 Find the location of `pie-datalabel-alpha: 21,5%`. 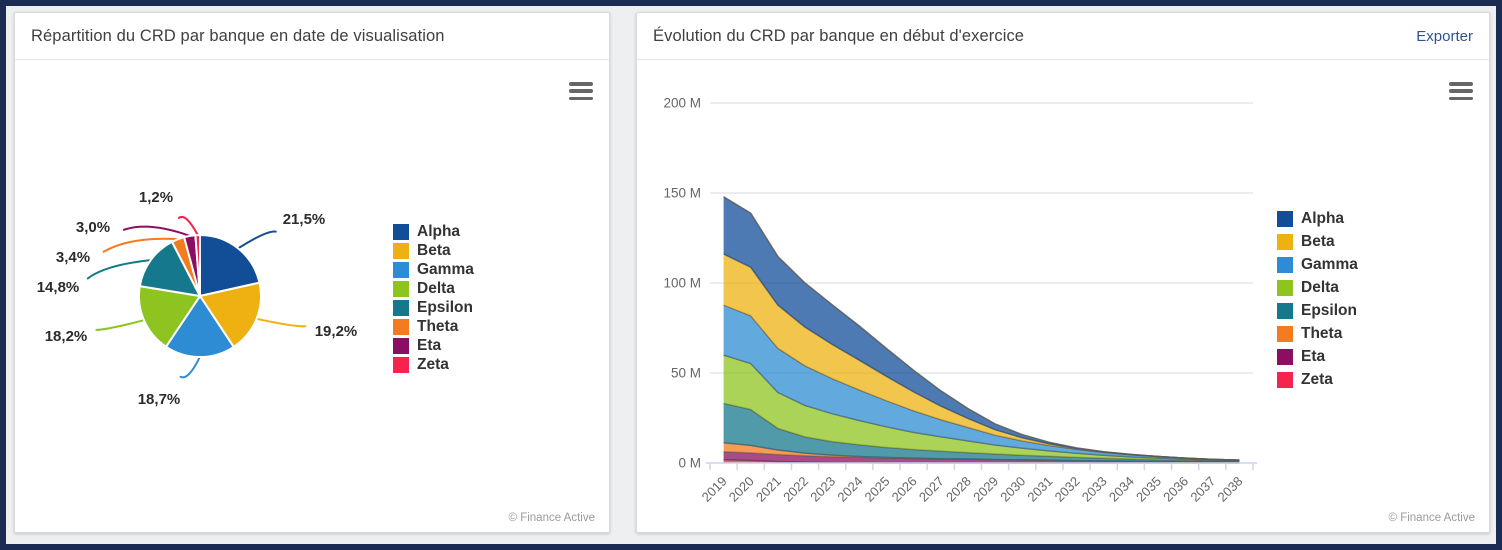

pie-datalabel-alpha: 21,5% is located at coordinates (304, 219).